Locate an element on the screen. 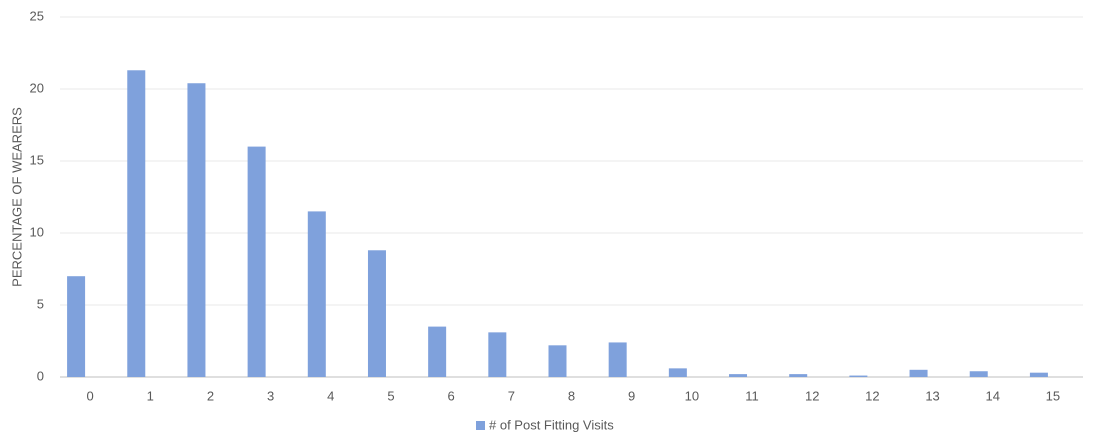 The width and height of the screenshot is (1100, 440). x-tick-label: 4 is located at coordinates (330, 395).